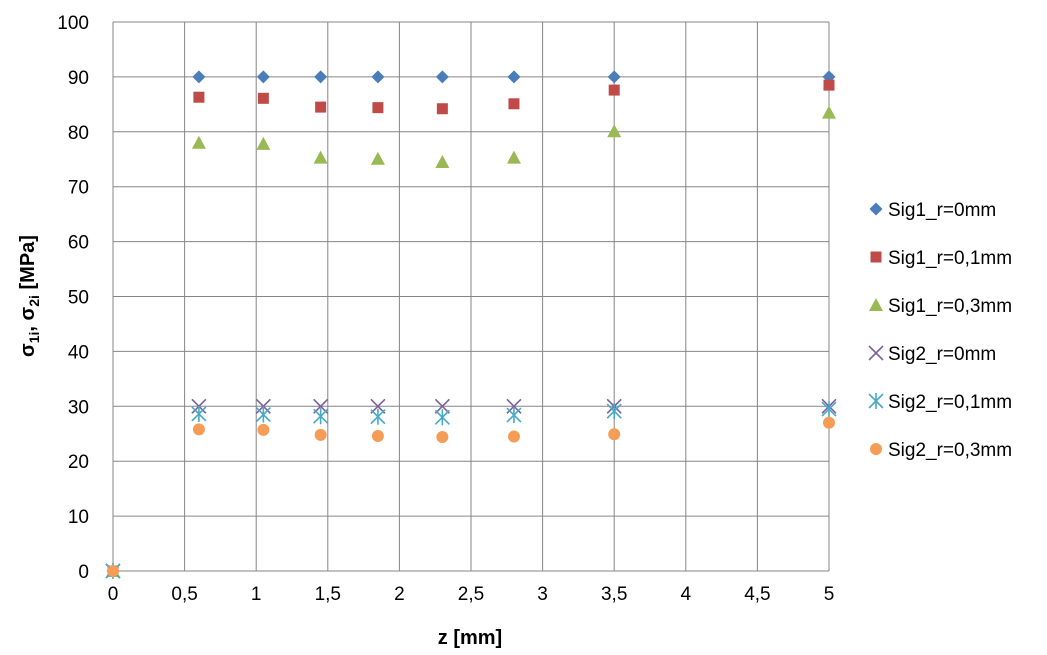  What do you see at coordinates (942, 210) in the screenshot?
I see `legend-label-1: Sig1_r=0mm` at bounding box center [942, 210].